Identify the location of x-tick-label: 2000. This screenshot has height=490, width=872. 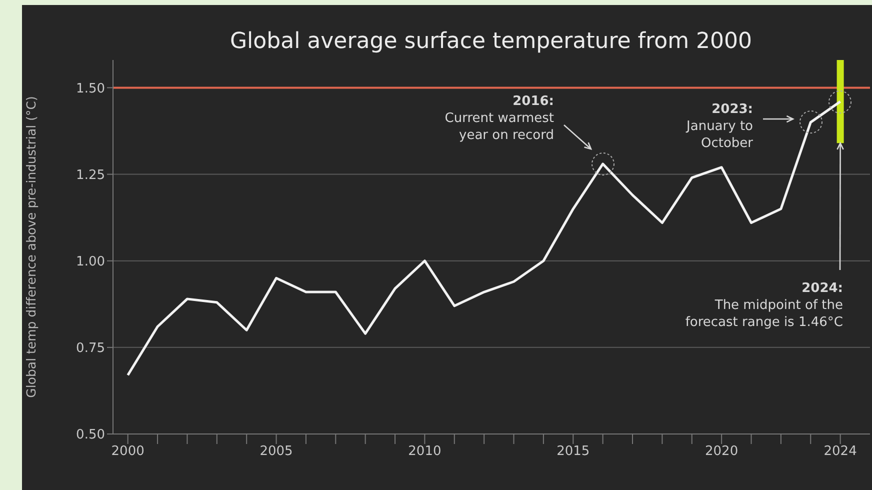
(127, 452).